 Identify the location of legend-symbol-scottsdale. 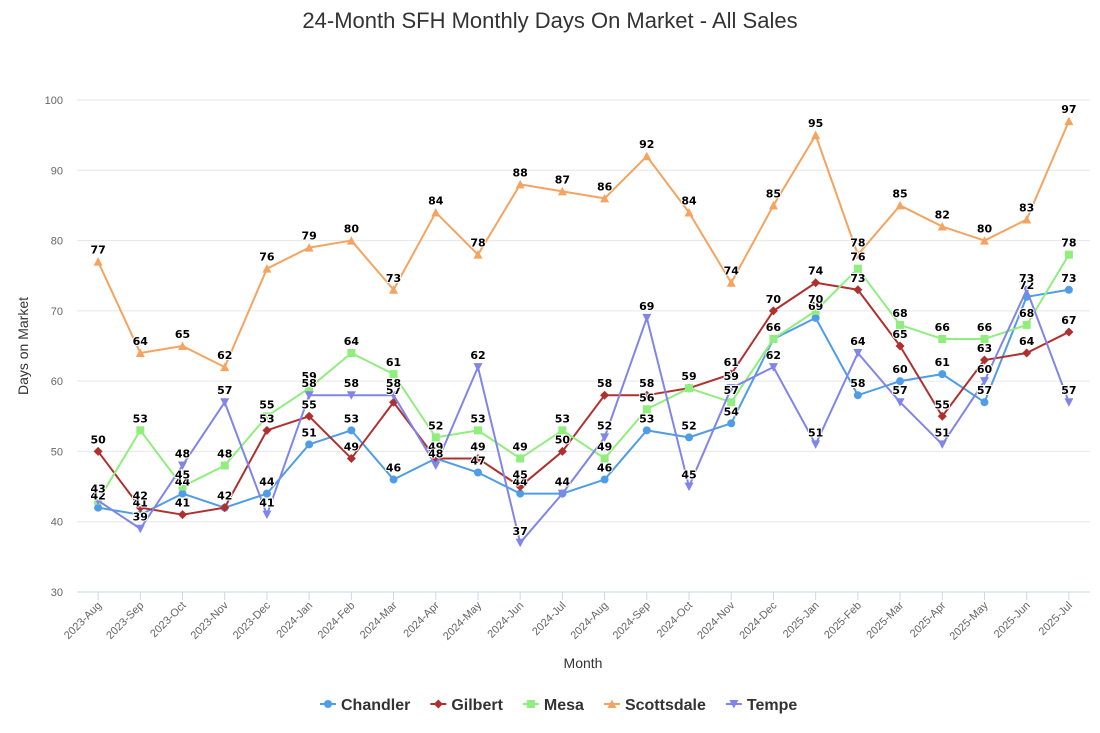
(612, 704).